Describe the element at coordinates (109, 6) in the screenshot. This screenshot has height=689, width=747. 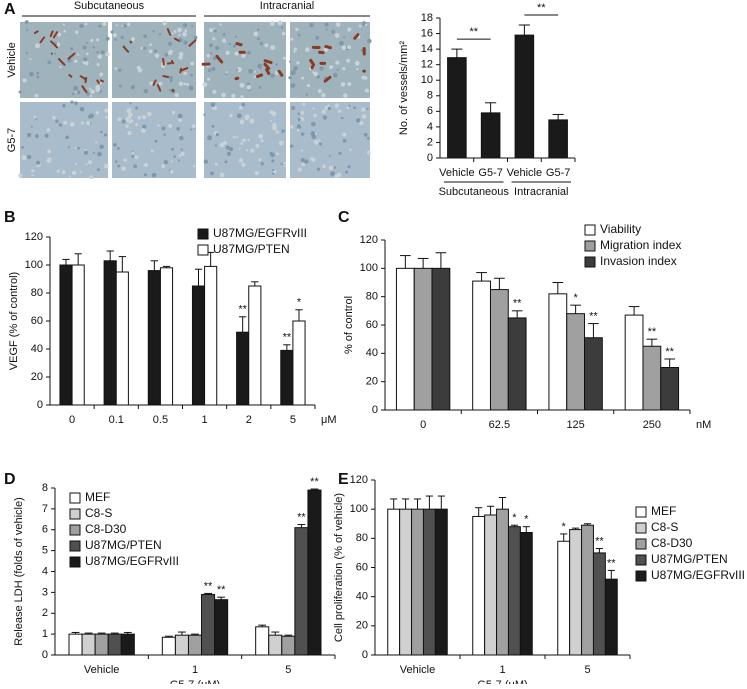
I see `column-label: Subcutaneous` at that location.